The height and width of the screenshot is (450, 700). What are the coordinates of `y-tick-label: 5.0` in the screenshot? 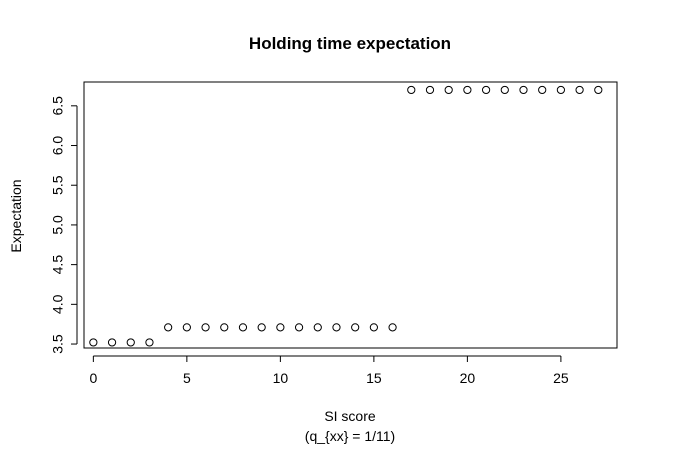 It's located at (58, 225).